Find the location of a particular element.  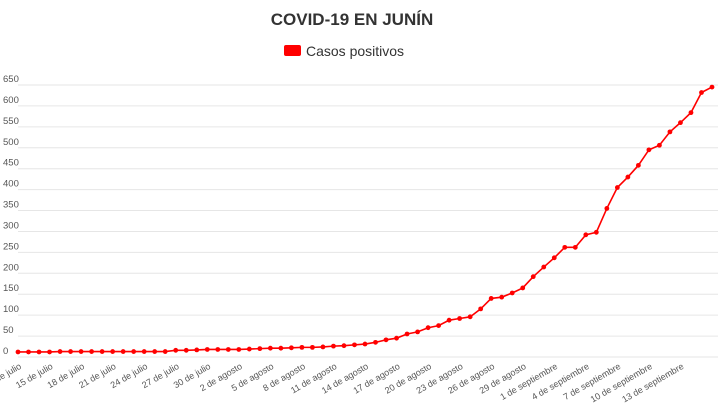

y-tick-label: 200 is located at coordinates (11, 267).